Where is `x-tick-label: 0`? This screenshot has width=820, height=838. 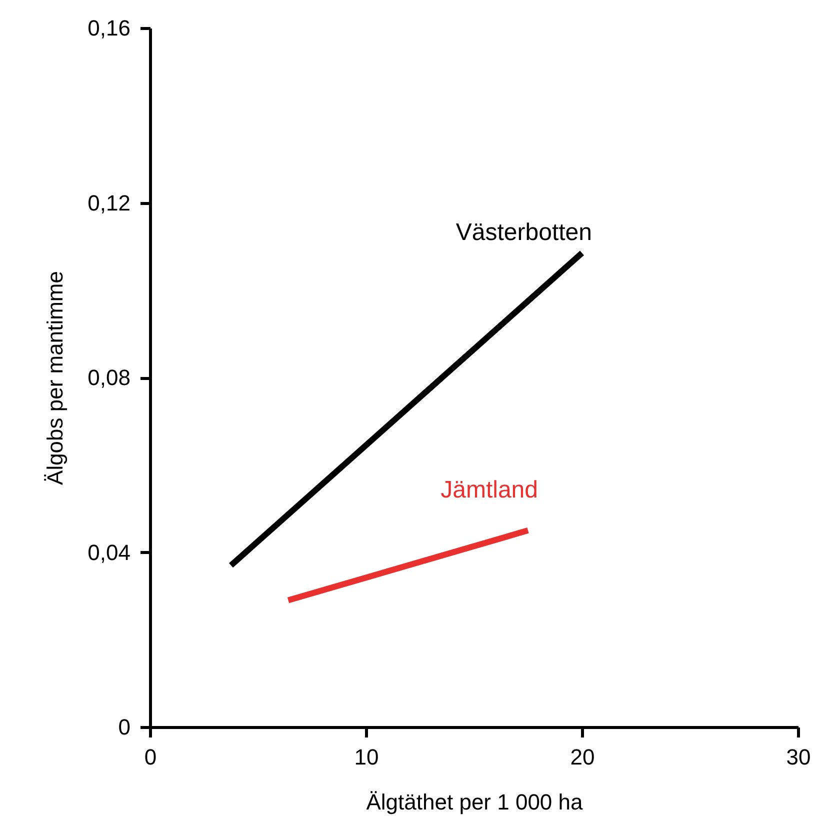
x-tick-label: 0 is located at coordinates (150, 757).